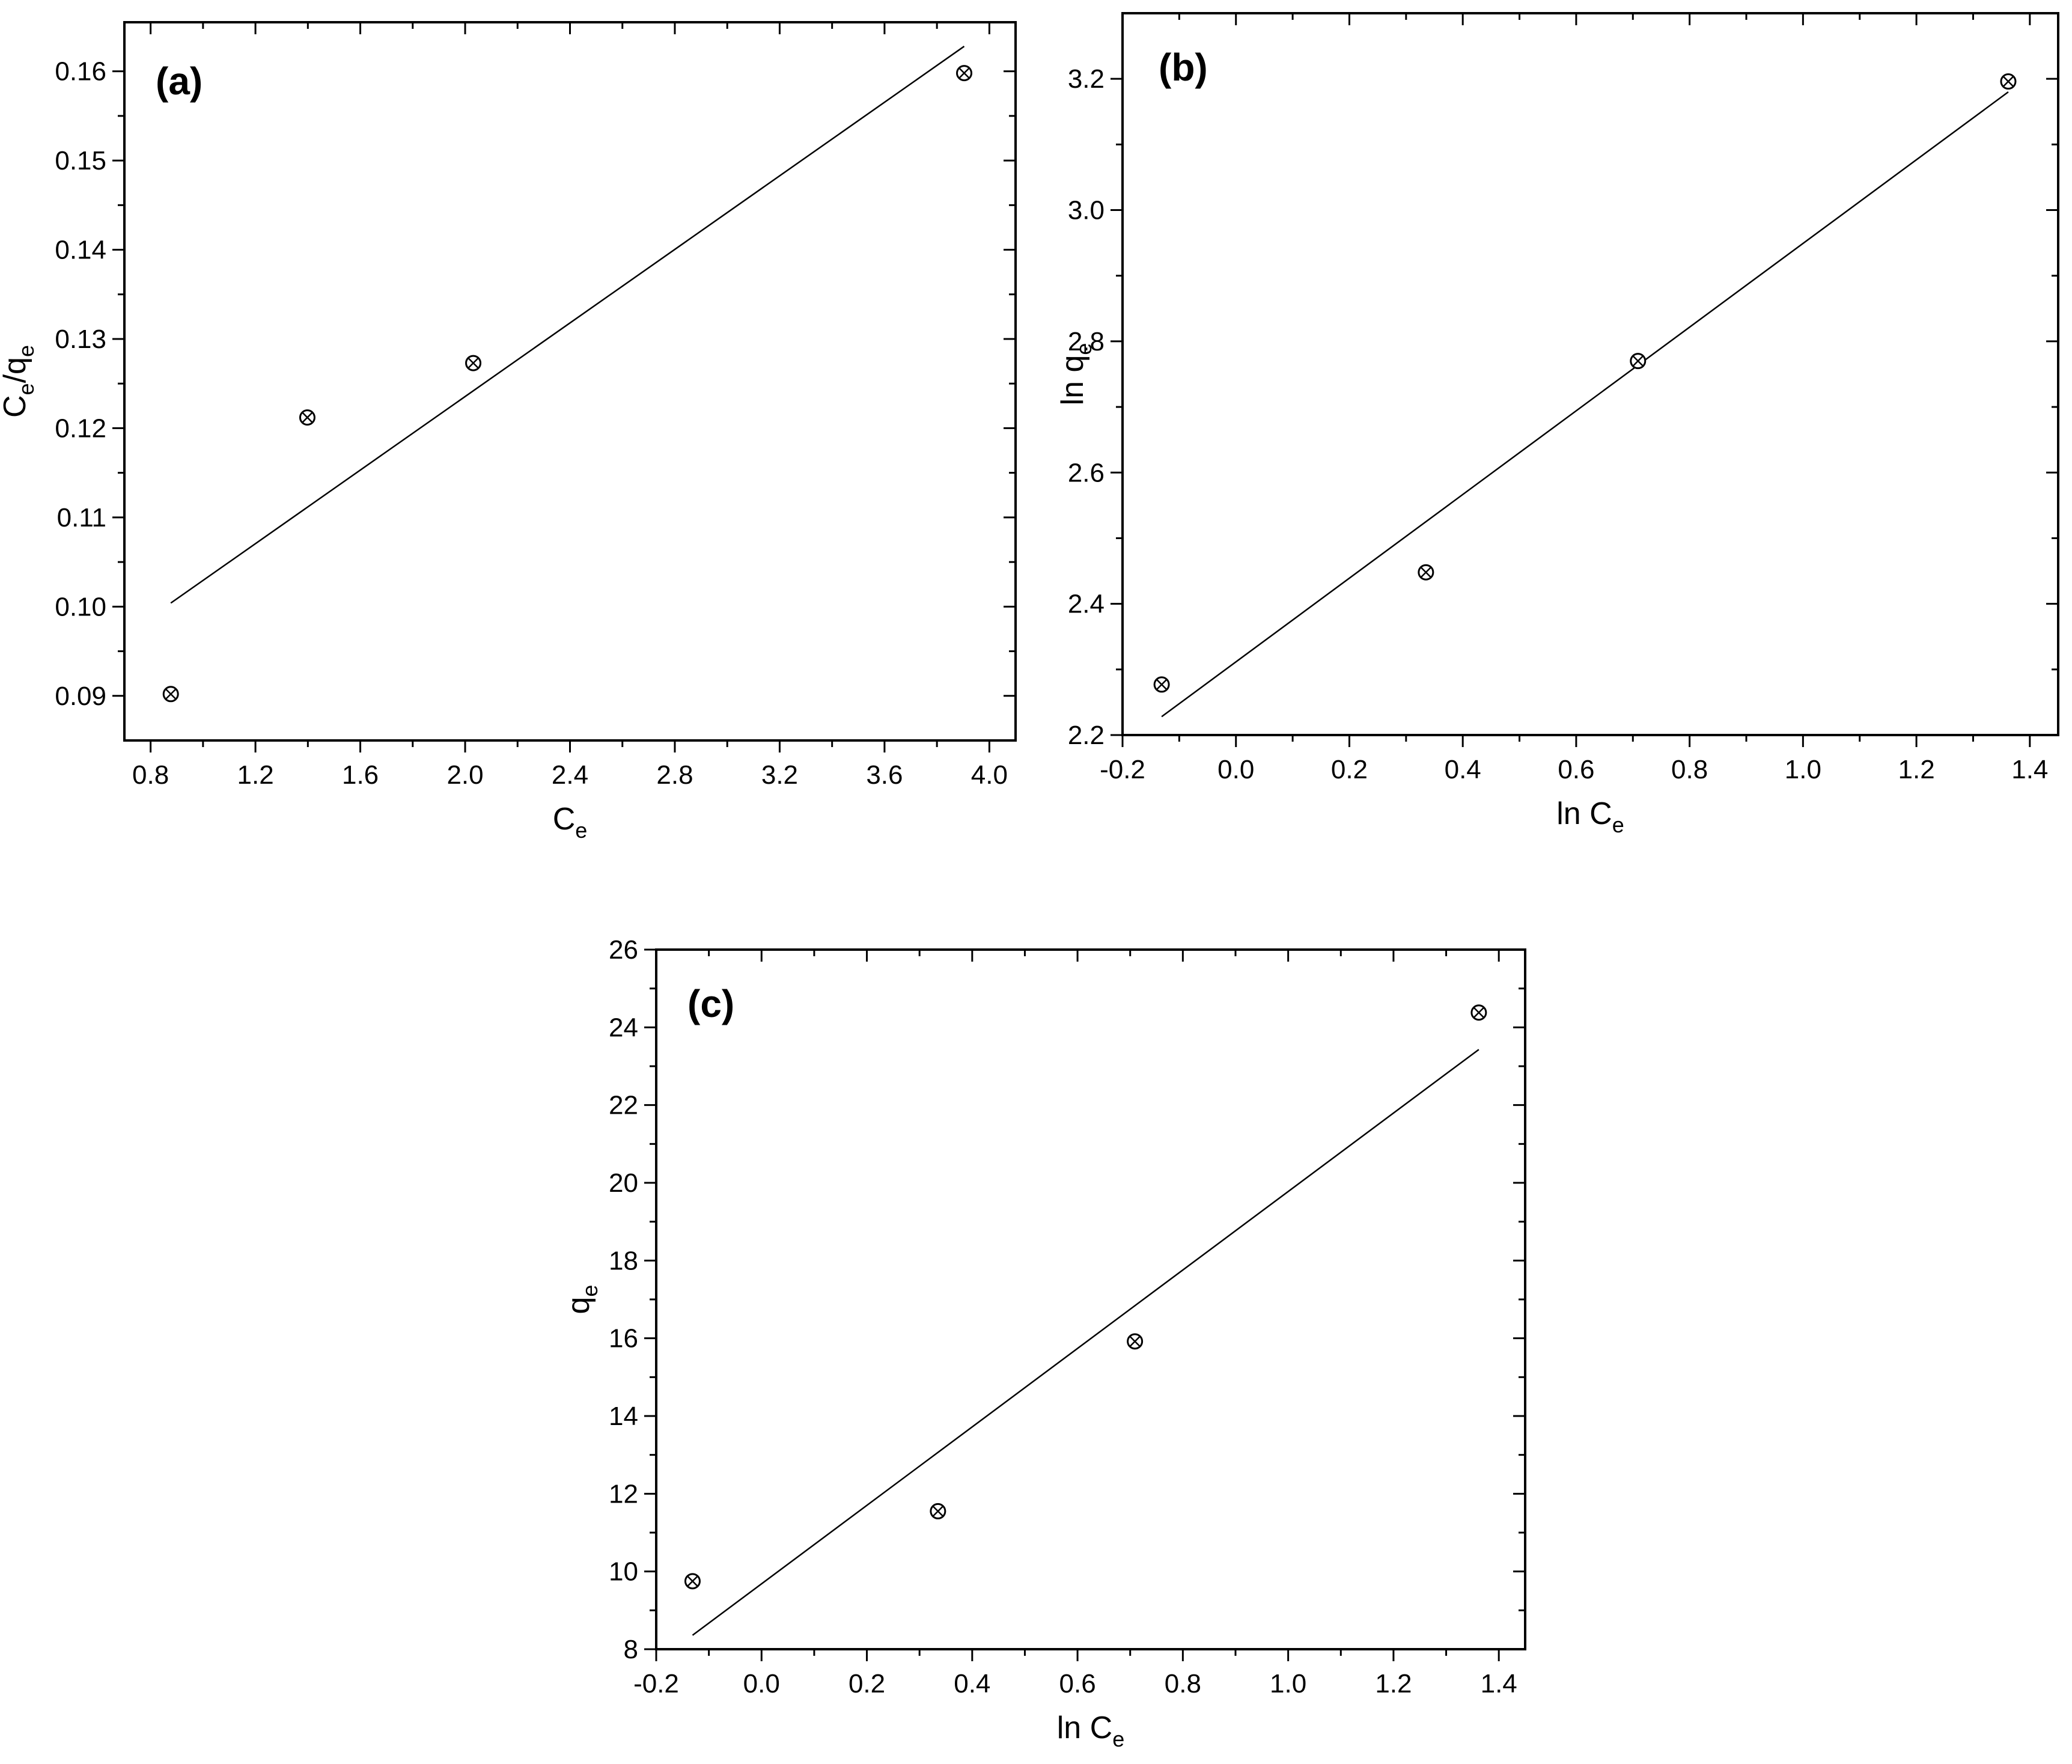  Describe the element at coordinates (578, 1305) in the screenshot. I see `y-axis-label-text: q` at that location.